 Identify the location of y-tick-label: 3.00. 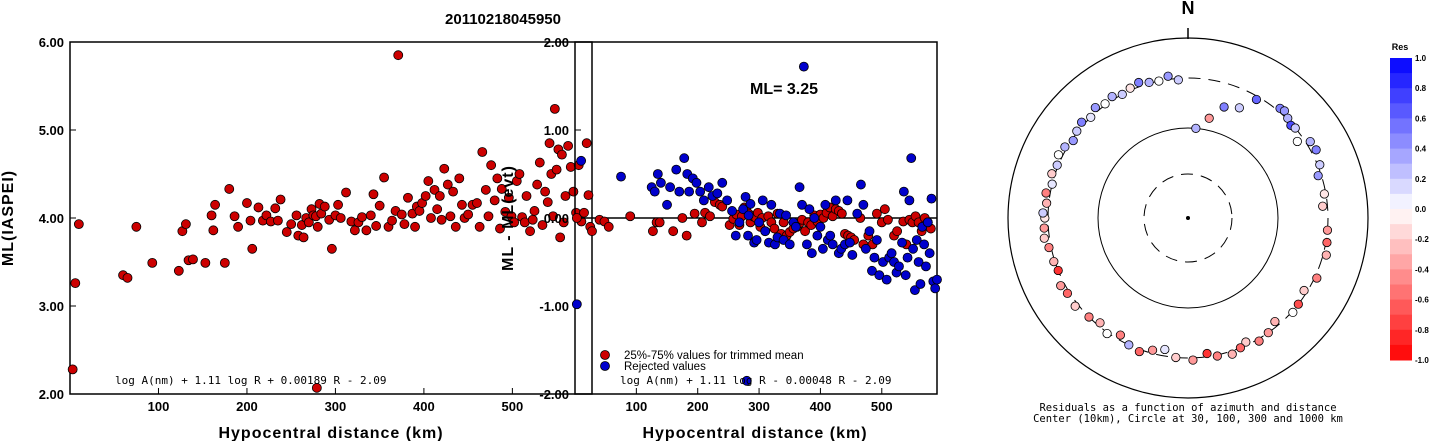
(51, 306).